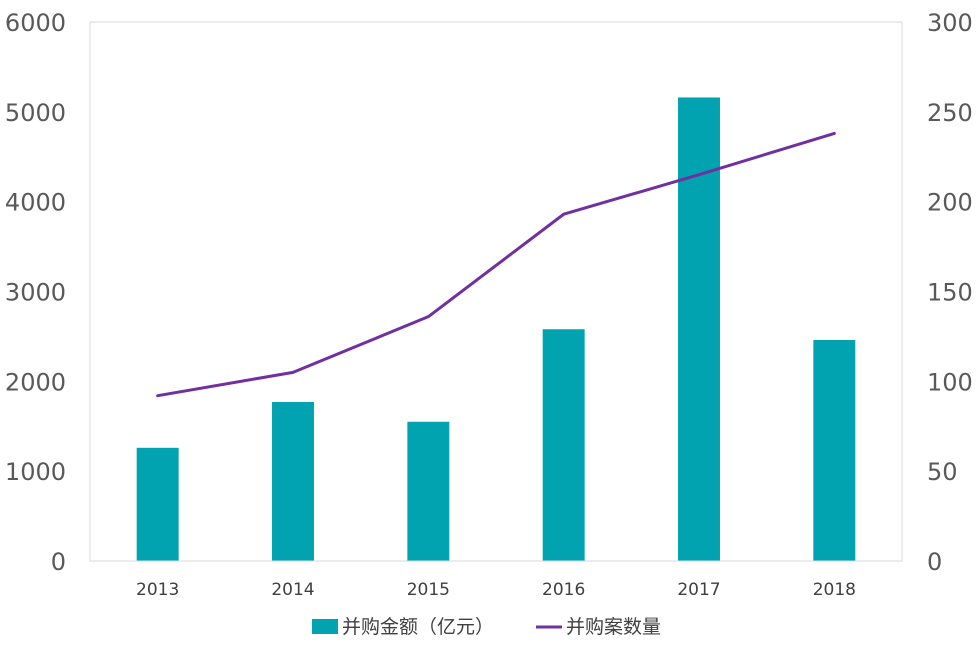  Describe the element at coordinates (563, 590) in the screenshot. I see `x-tick-label: 2016` at that location.